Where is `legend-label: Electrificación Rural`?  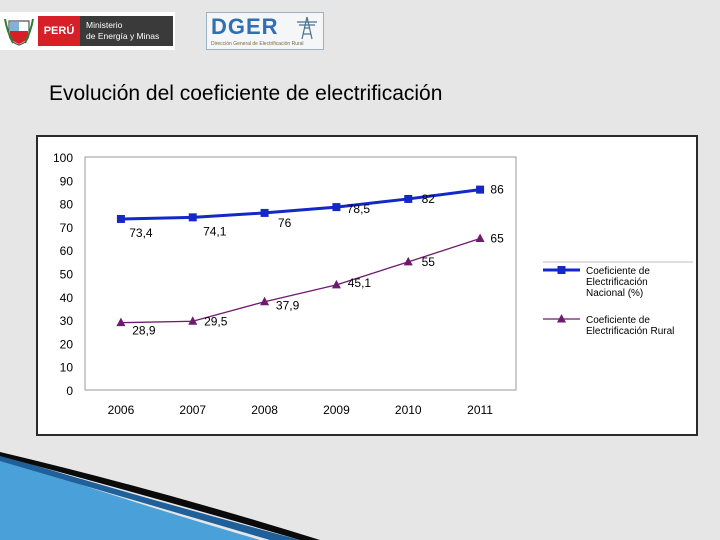
legend-label: Electrificación Rural is located at coordinates (630, 331).